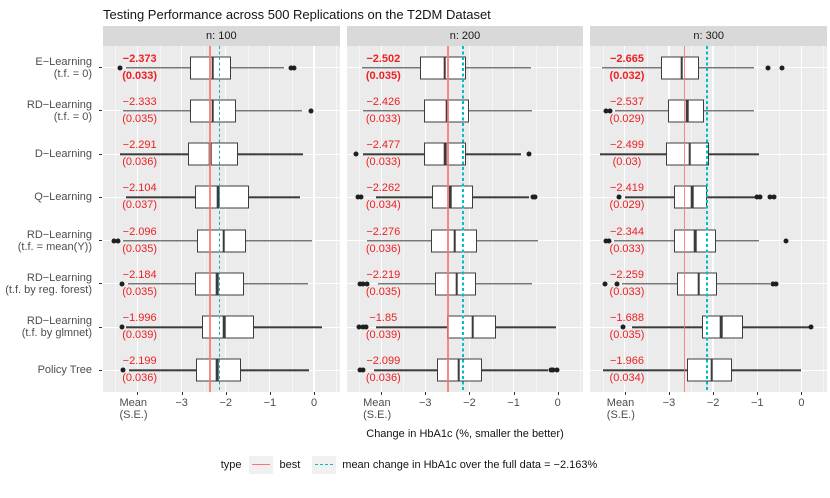  What do you see at coordinates (627, 188) in the screenshot?
I see `mean-value: −2.419` at bounding box center [627, 188].